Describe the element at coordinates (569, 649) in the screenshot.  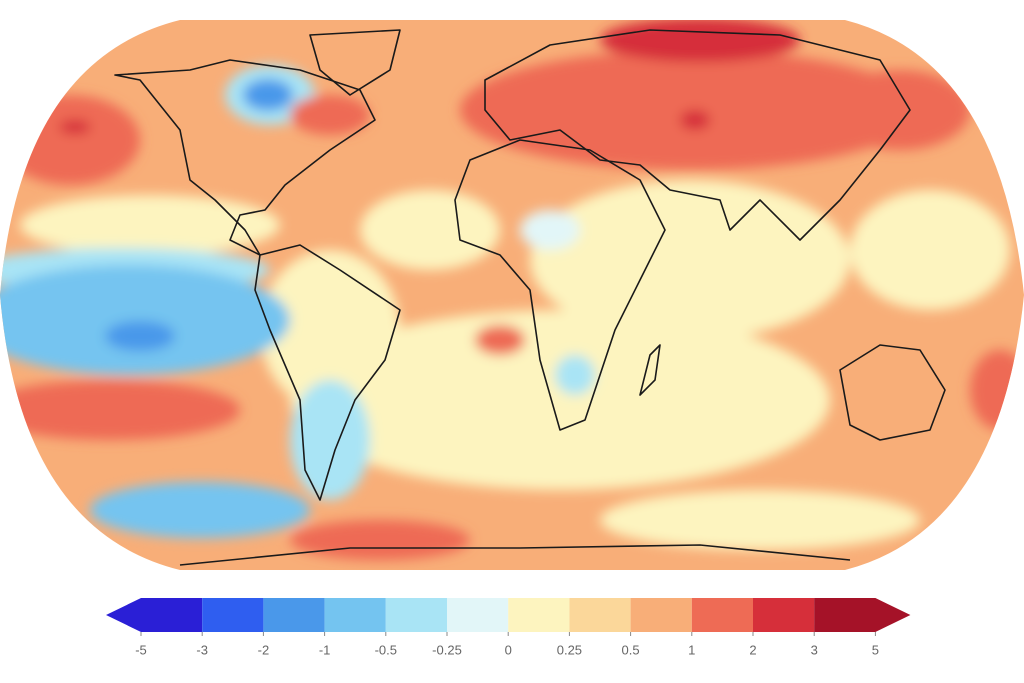
I see `colorbar-tick-label: 0.25` at that location.